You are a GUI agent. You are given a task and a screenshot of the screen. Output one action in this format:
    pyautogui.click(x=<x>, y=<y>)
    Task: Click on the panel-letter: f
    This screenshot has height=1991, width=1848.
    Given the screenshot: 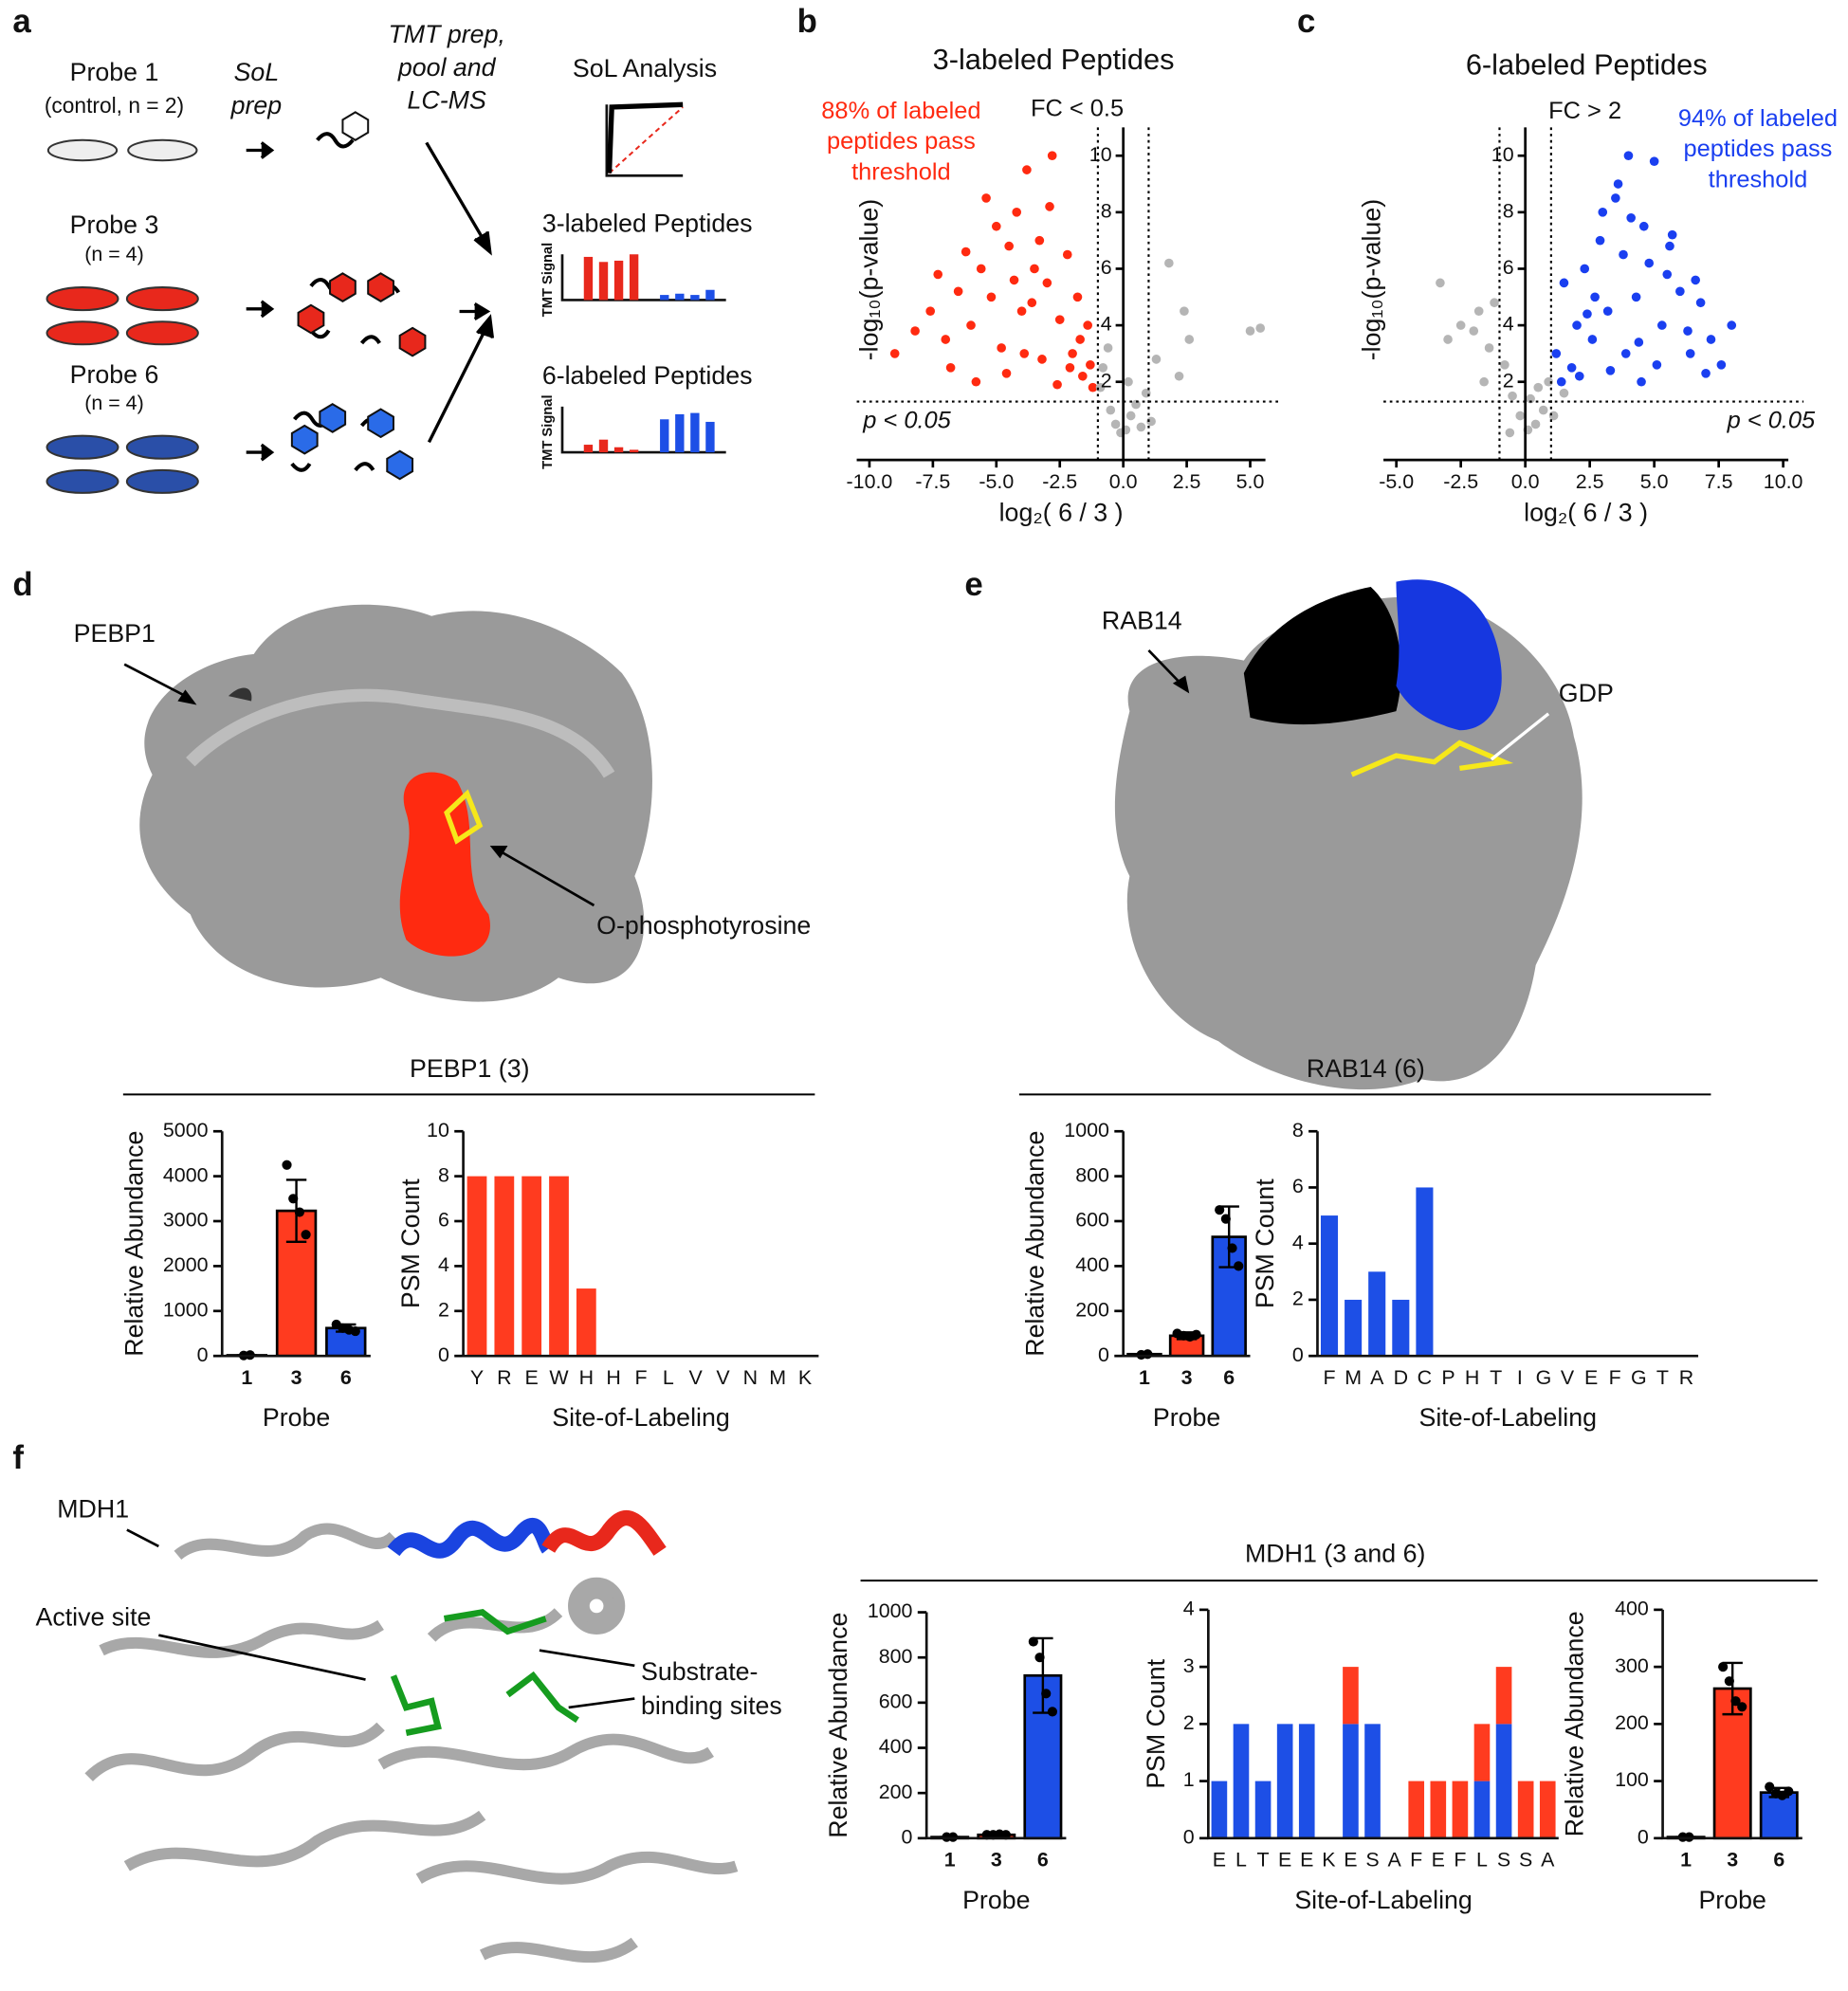 What is the action you would take?
    pyautogui.click(x=18, y=1457)
    